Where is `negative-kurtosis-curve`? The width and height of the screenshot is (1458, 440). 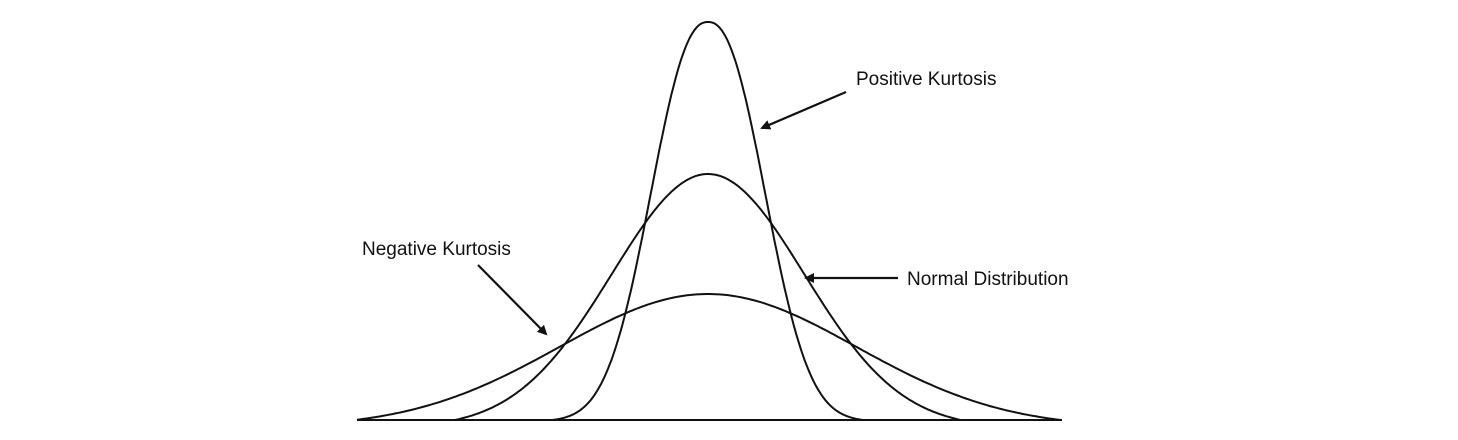
negative-kurtosis-curve is located at coordinates (709, 357).